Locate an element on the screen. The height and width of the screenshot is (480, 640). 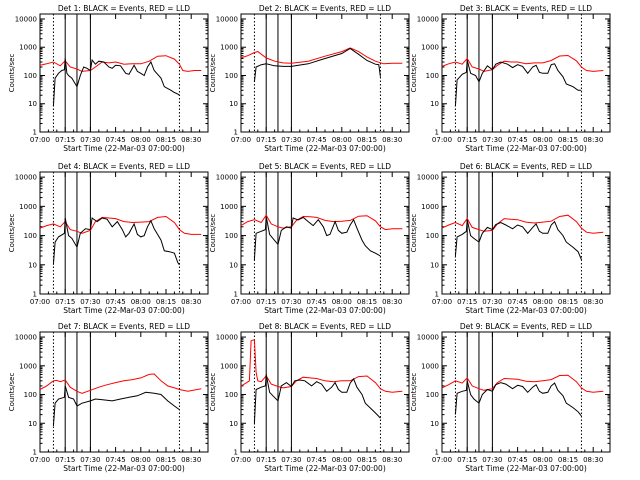
panel-title: Det 7: BLACK = Events, RED = LLD is located at coordinates (124, 326).